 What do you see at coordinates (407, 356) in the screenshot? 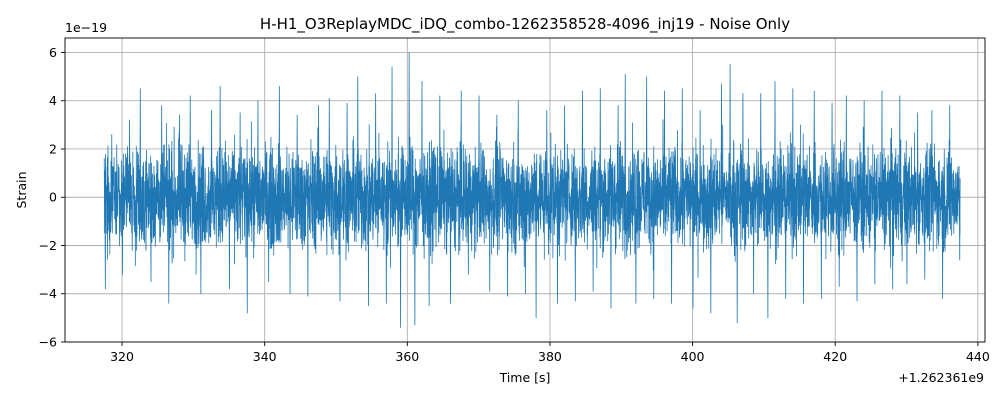
I see `x-tick-label: 360` at bounding box center [407, 356].